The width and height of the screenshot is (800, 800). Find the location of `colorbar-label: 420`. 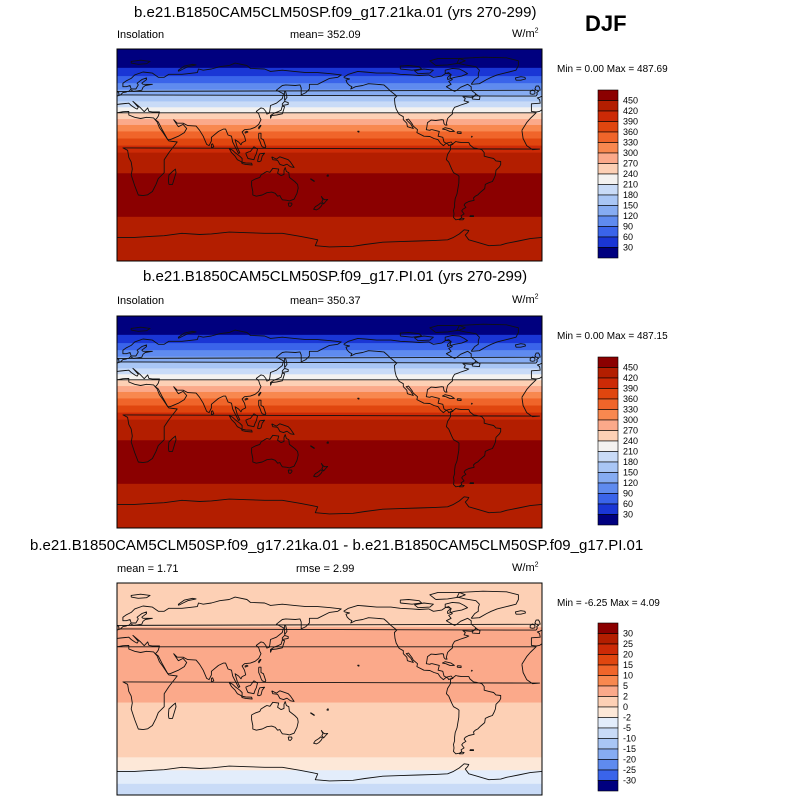

colorbar-label: 420 is located at coordinates (630, 111).